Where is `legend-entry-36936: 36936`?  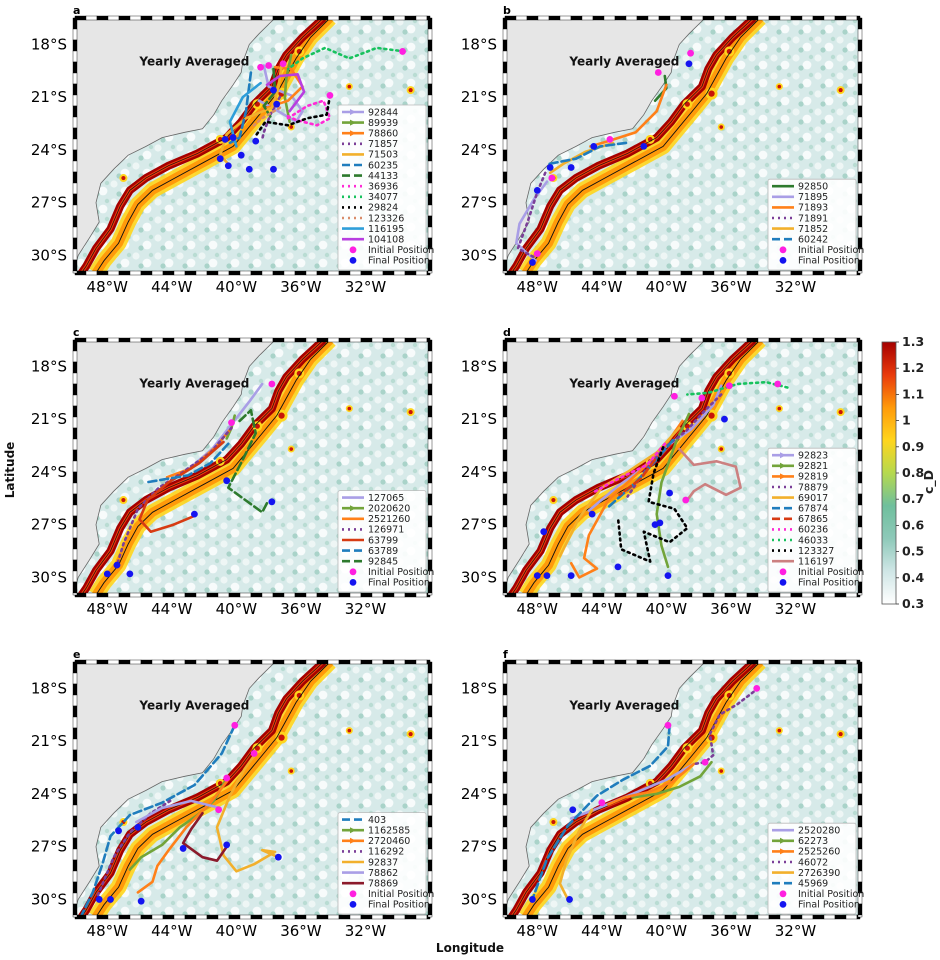 legend-entry-36936: 36936 is located at coordinates (383, 187).